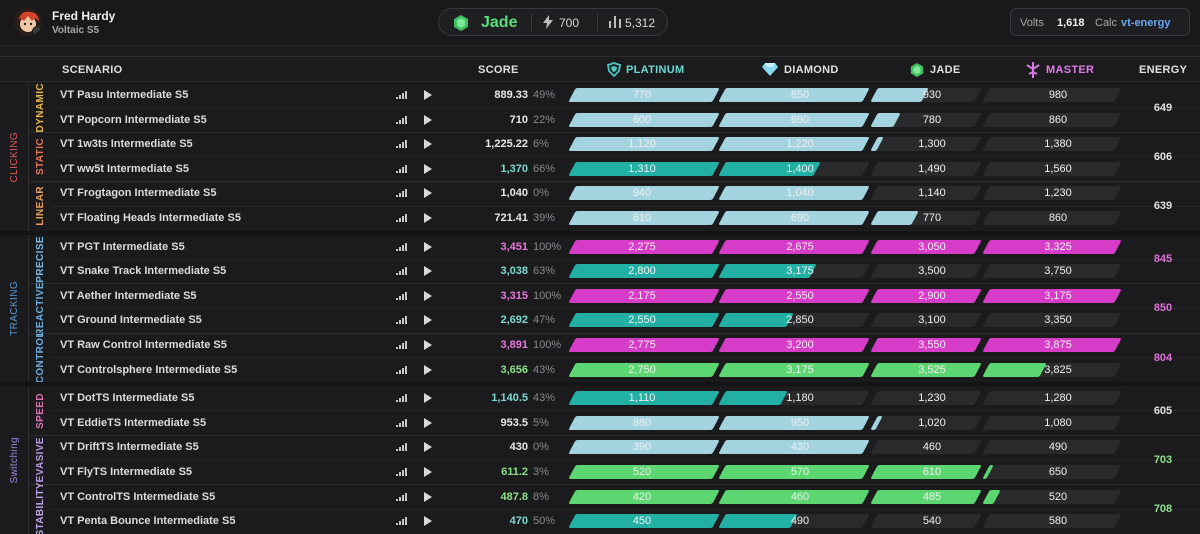 This screenshot has height=534, width=1200. I want to click on rank-threshold: 420, so click(642, 496).